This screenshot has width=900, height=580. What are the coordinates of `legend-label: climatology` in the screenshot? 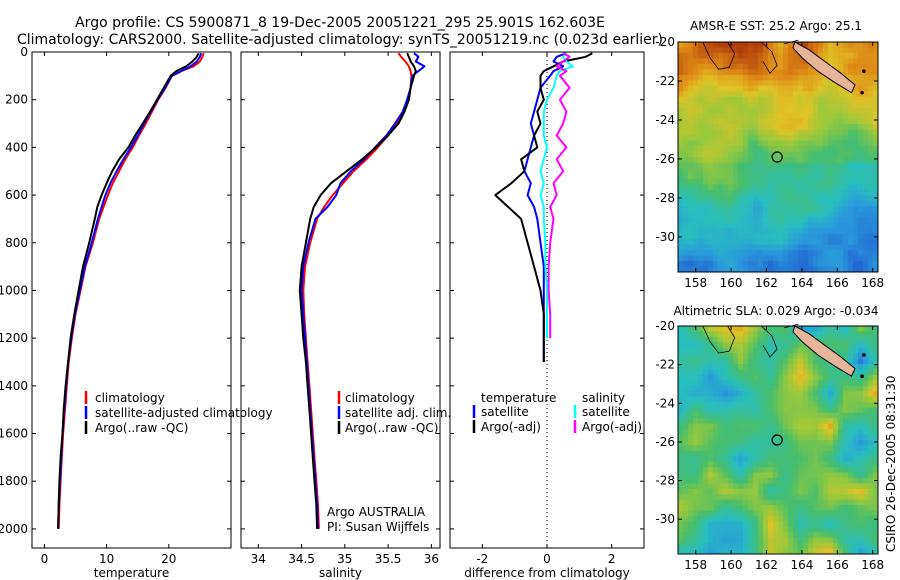 It's located at (380, 398).